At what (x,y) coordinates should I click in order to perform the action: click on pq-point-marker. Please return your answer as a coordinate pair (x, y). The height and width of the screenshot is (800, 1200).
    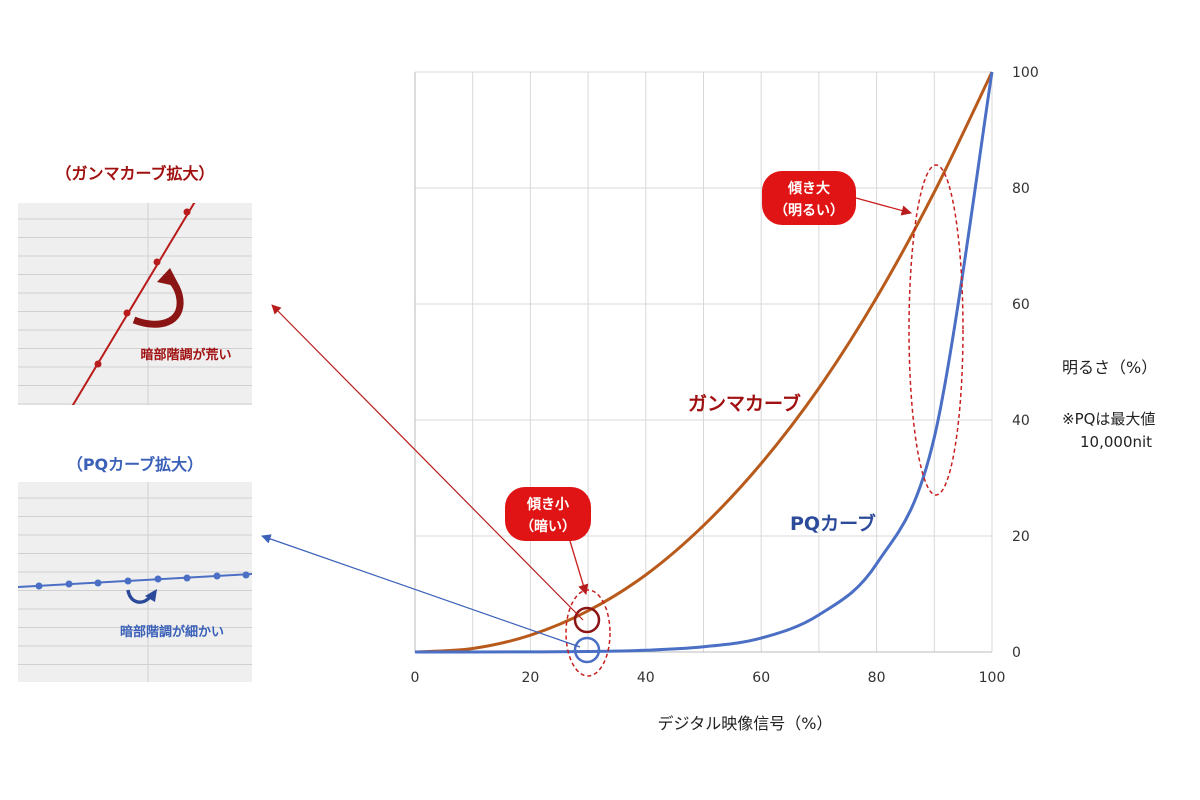
    Looking at the image, I should click on (587, 650).